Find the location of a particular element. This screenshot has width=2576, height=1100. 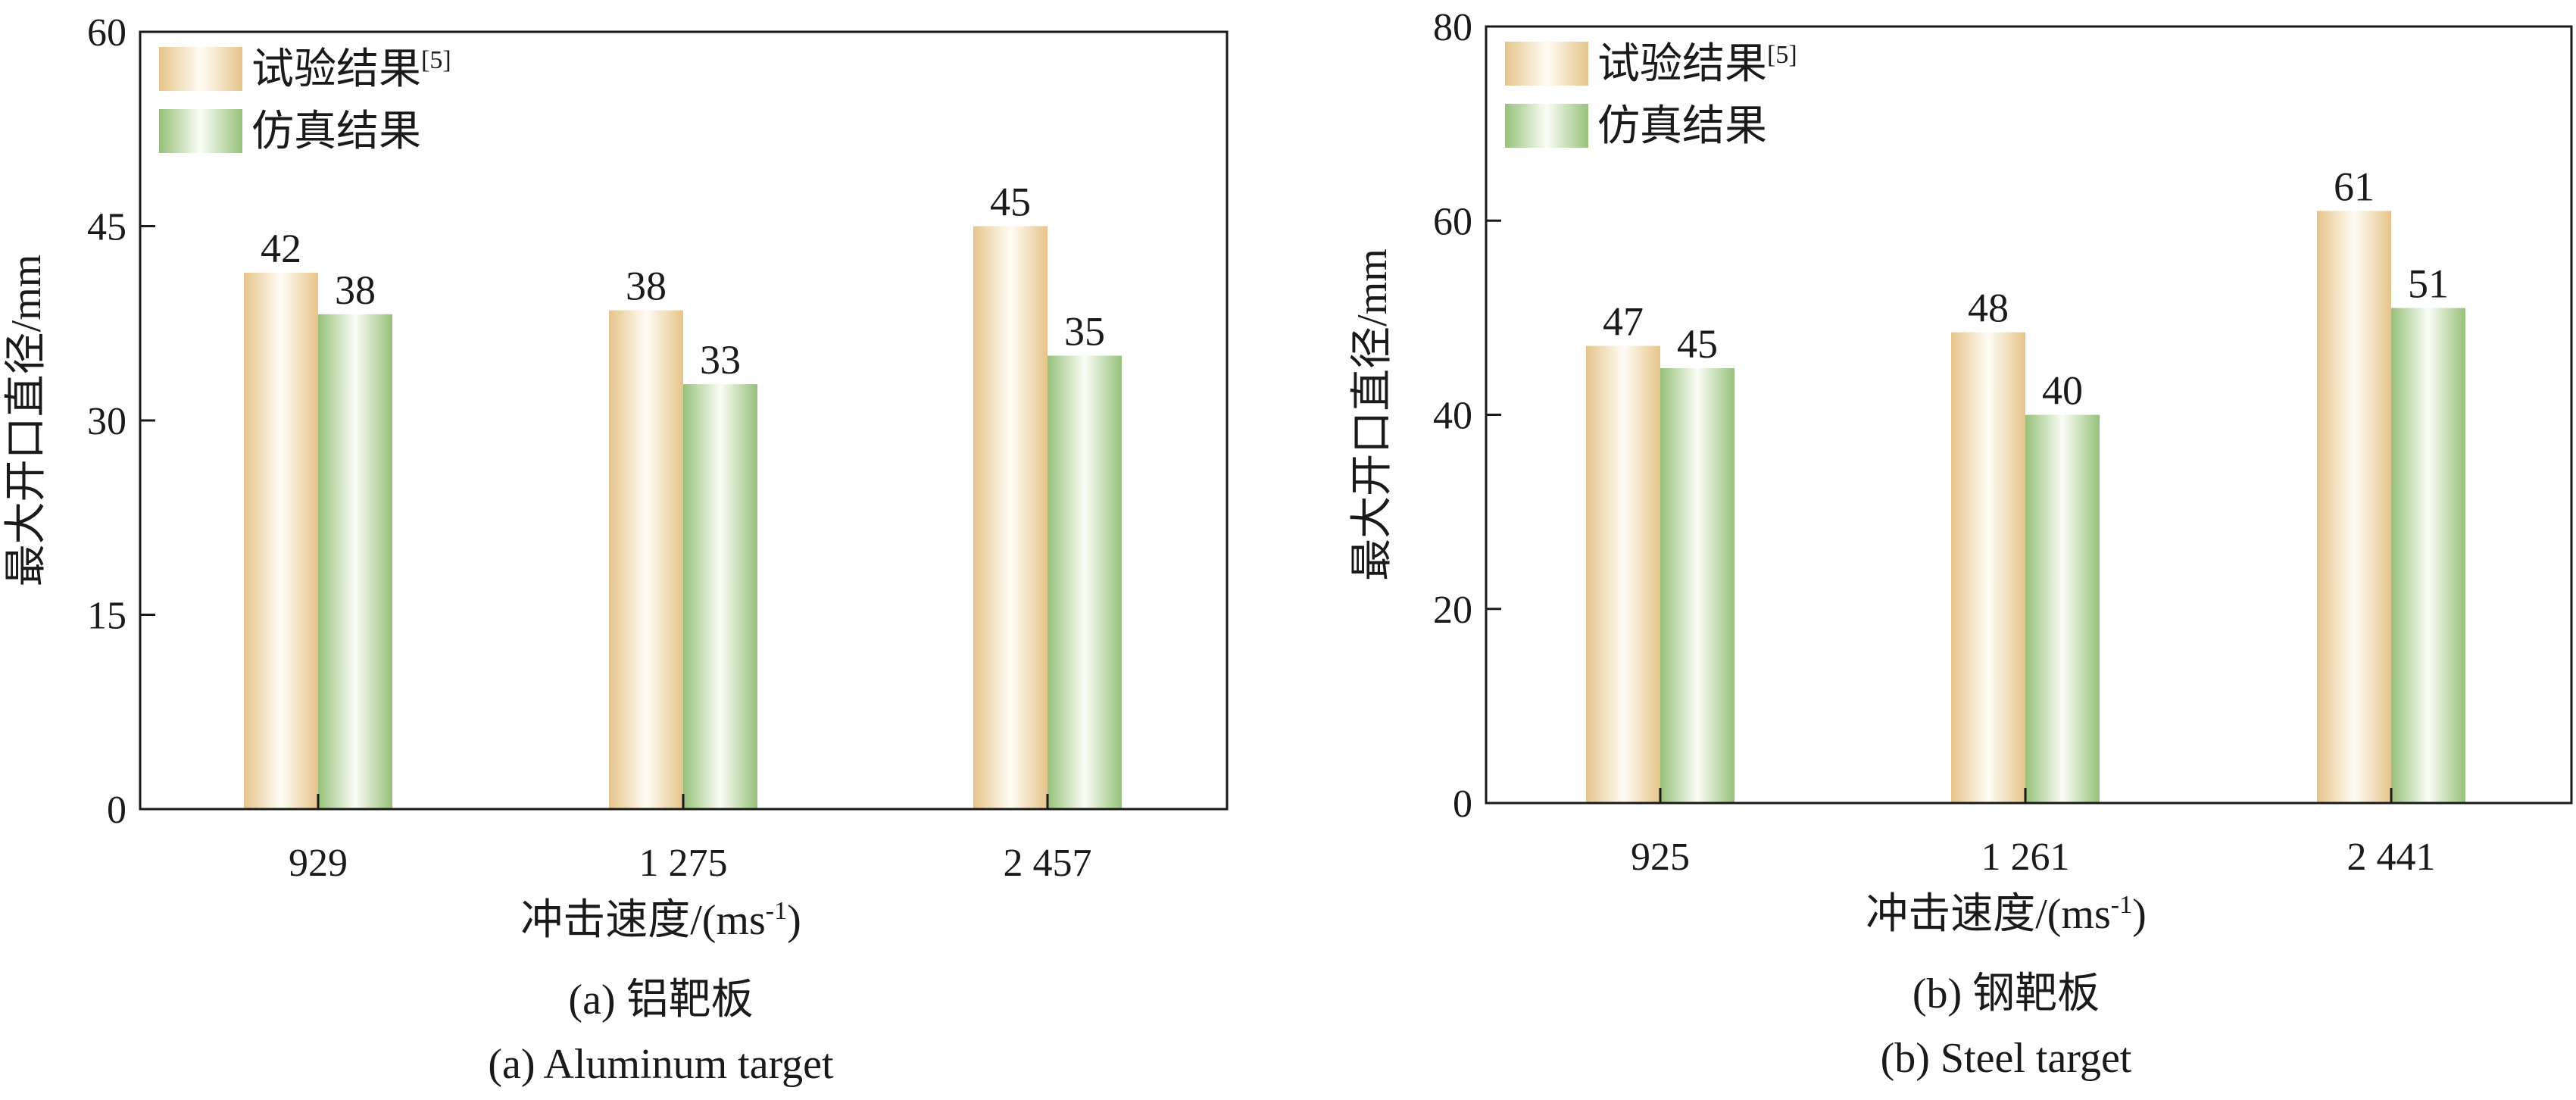

x-tick-label: 2 457 is located at coordinates (1048, 864).